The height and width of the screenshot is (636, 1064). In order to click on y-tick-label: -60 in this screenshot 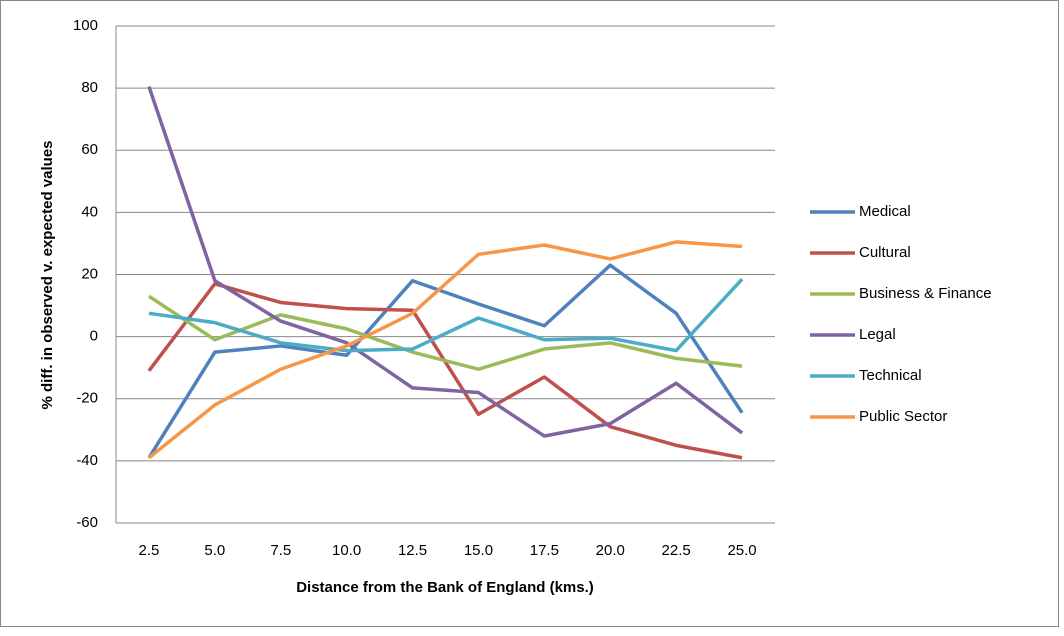, I will do `click(87, 522)`.